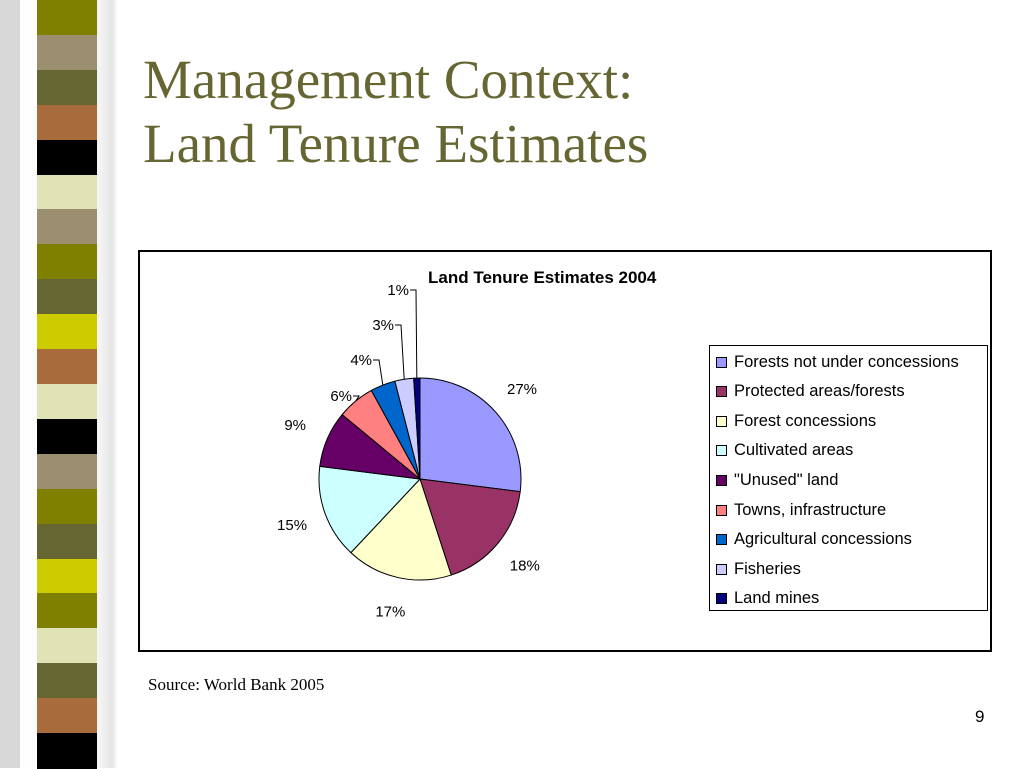 The height and width of the screenshot is (769, 1024). What do you see at coordinates (236, 684) in the screenshot?
I see `source-note: Source: World Bank 2005` at bounding box center [236, 684].